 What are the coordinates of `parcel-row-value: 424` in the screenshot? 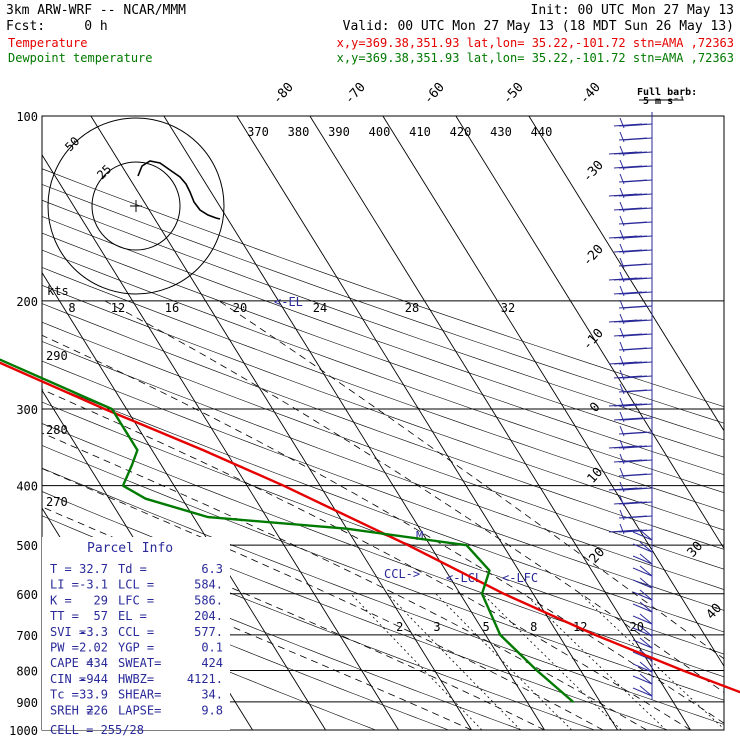 It's located at (212, 663).